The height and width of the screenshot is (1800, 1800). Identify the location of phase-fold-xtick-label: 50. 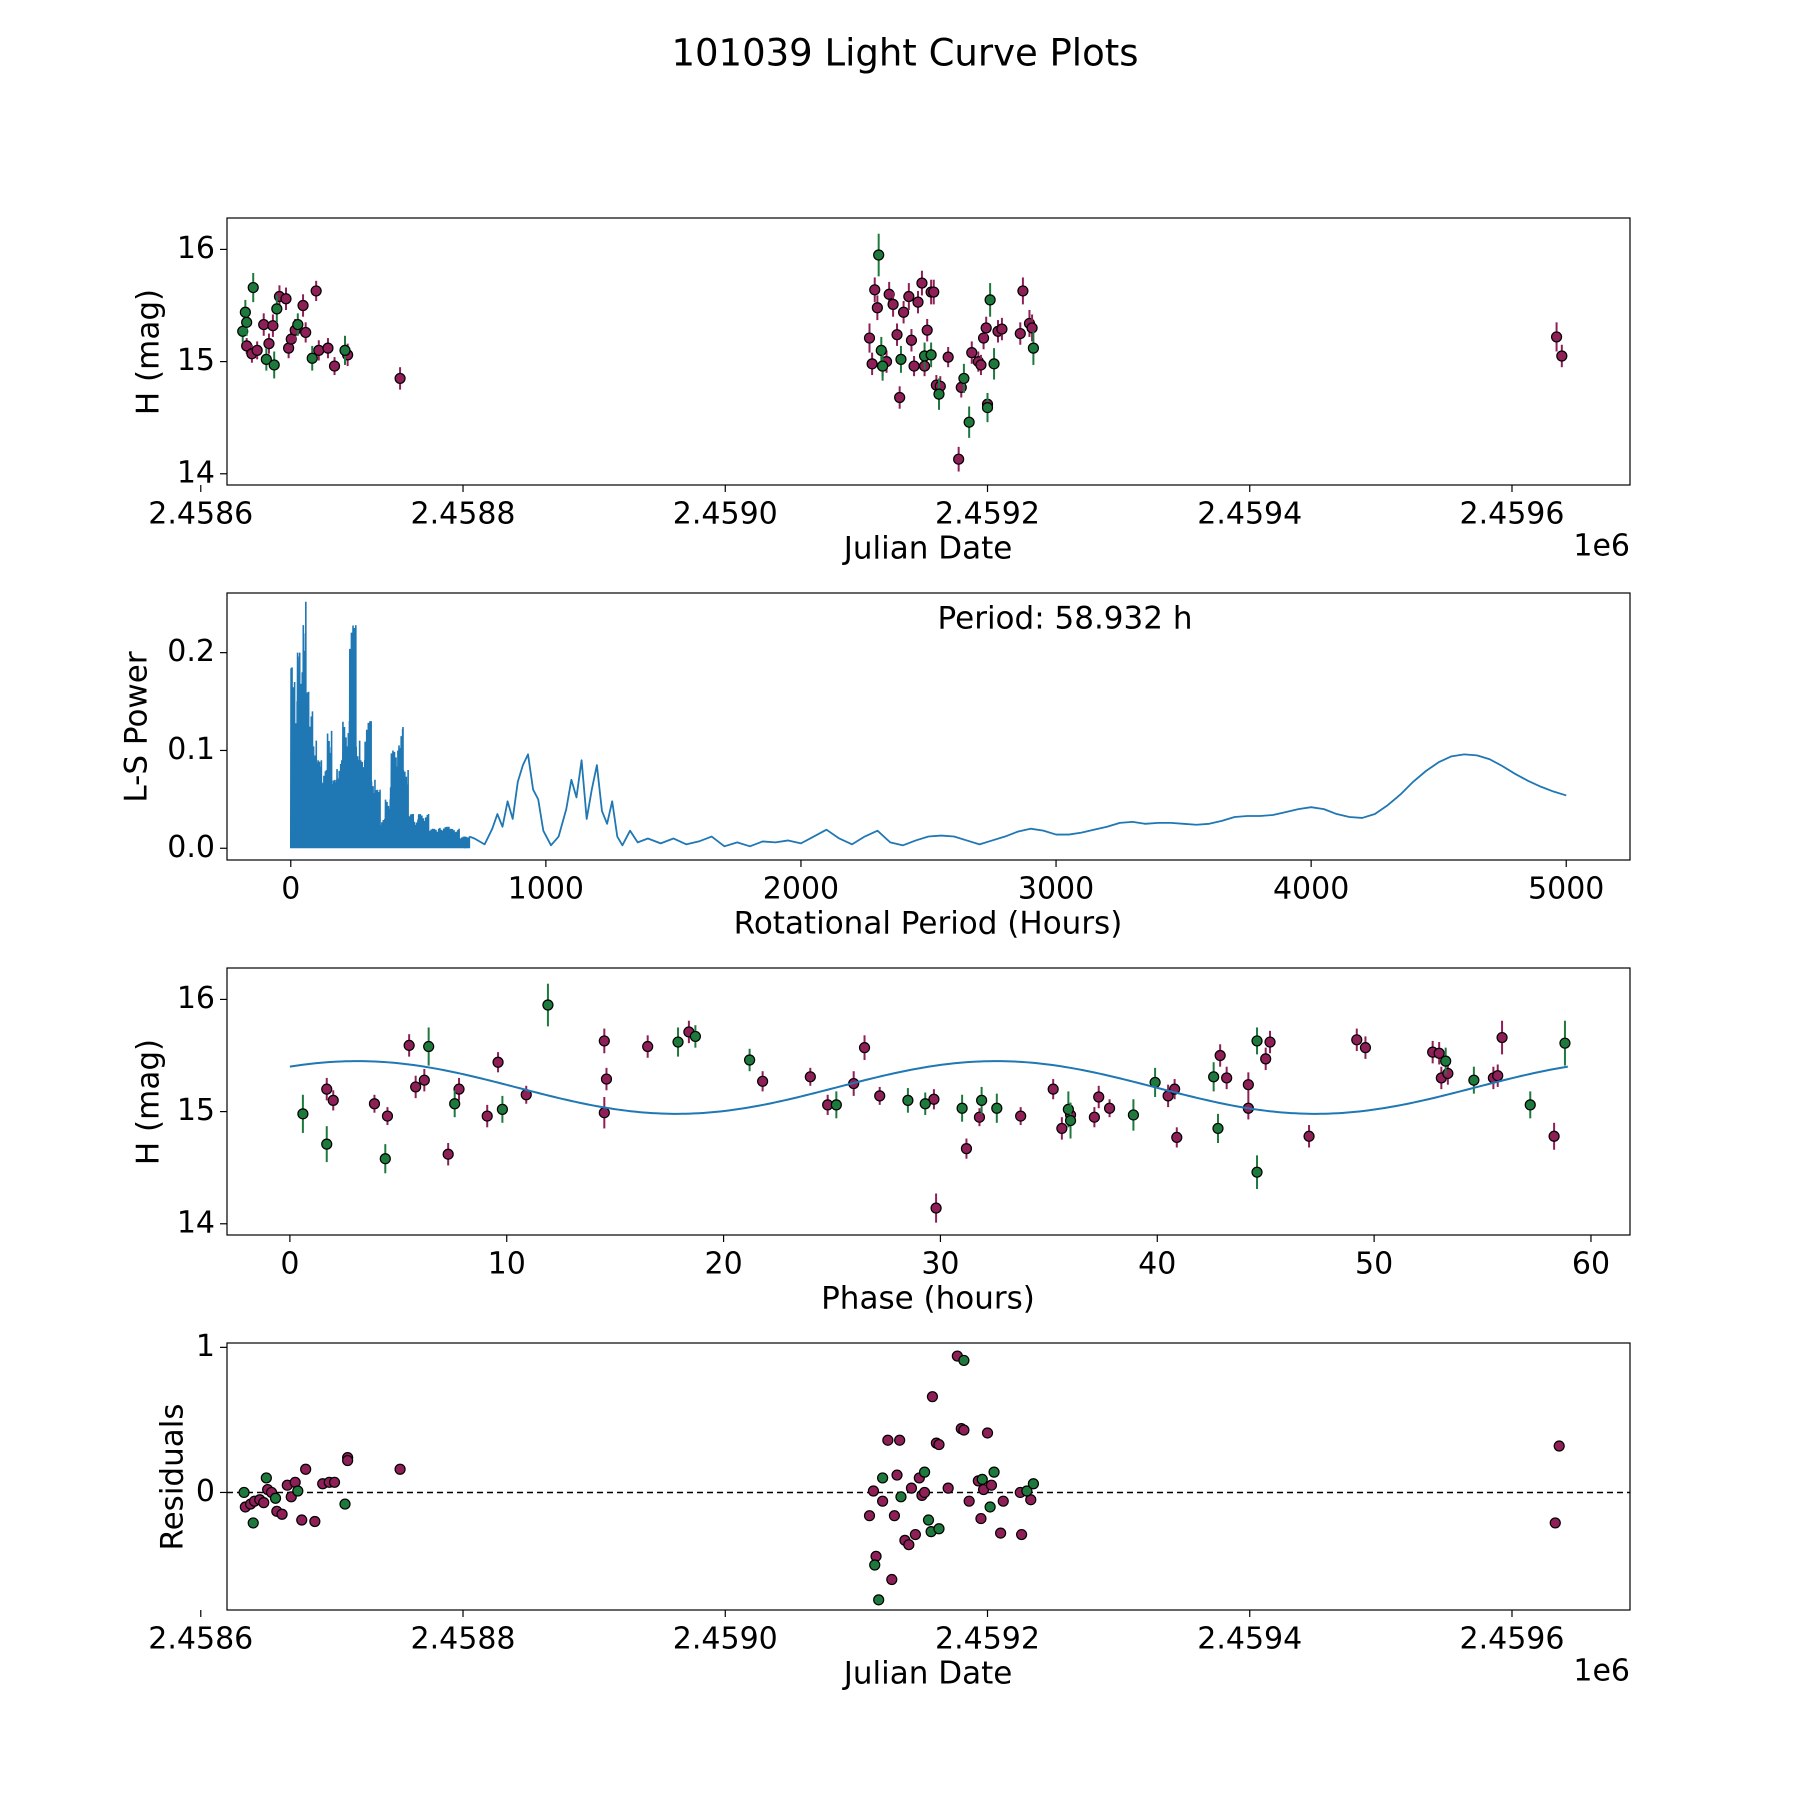
(1374, 1264).